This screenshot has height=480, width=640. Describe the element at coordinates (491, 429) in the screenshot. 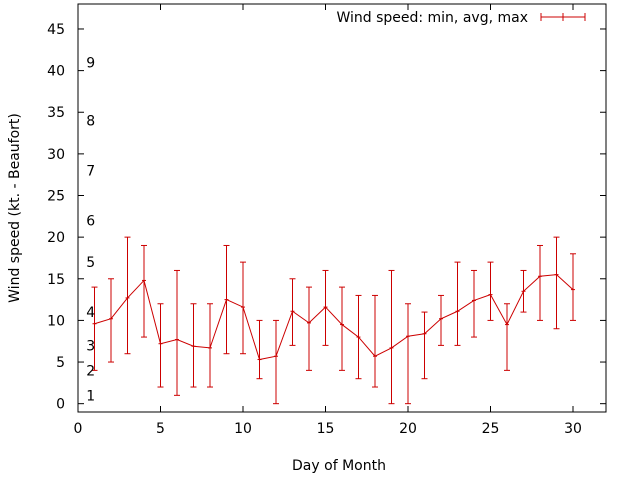

I see `x-tick-label: 25` at that location.